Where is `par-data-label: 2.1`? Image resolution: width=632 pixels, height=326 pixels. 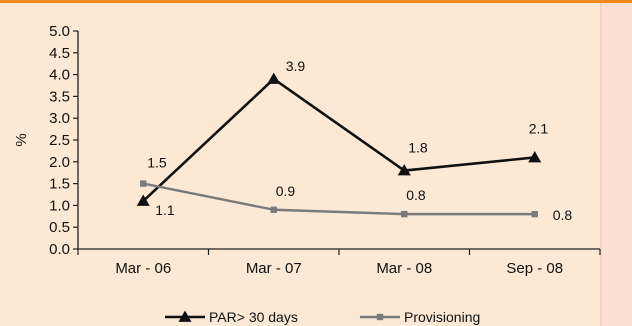
par-data-label: 2.1 is located at coordinates (539, 128).